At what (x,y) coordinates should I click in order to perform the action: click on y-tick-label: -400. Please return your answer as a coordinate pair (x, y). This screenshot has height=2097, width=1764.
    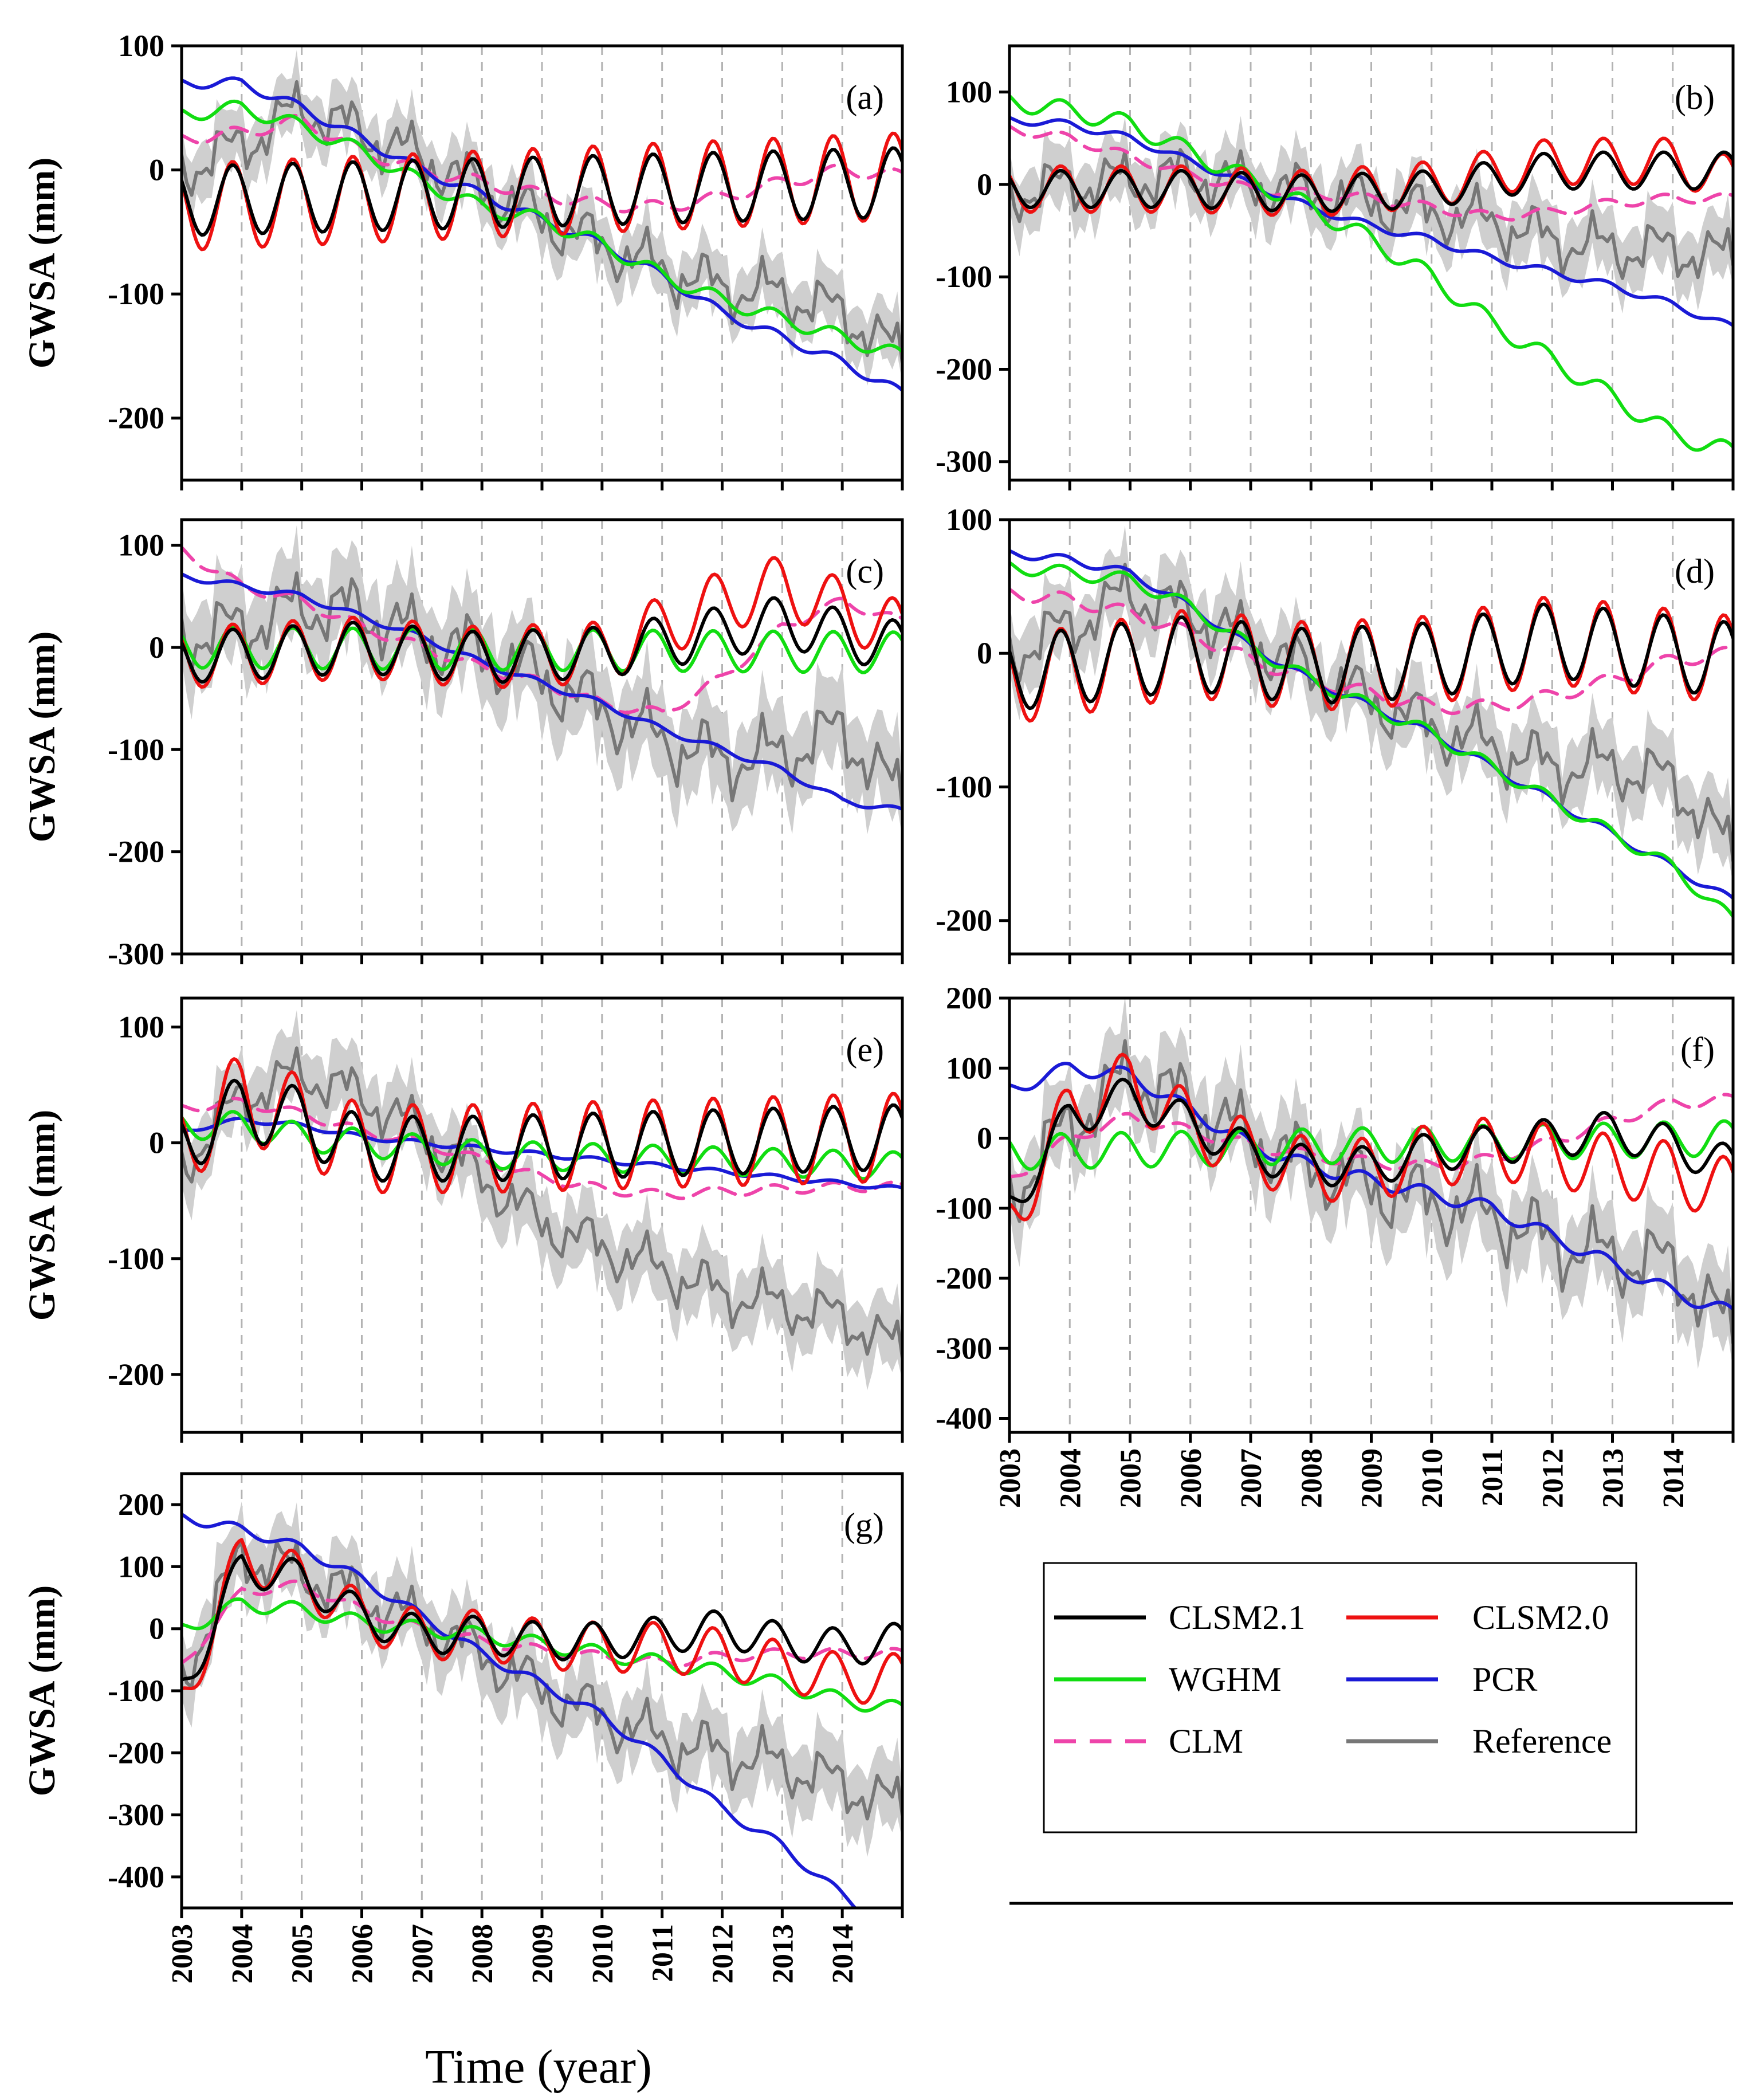
    Looking at the image, I should click on (964, 1418).